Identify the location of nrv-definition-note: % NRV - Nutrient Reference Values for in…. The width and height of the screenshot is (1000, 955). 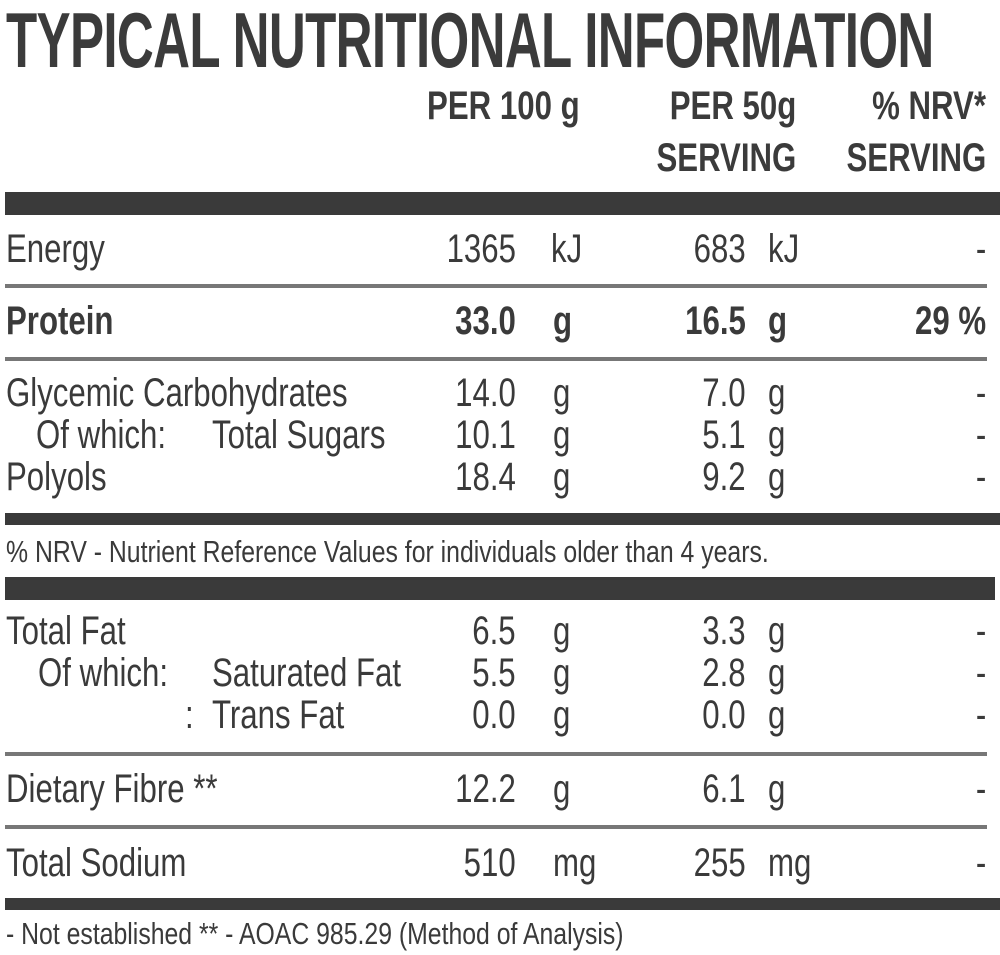
(387, 551).